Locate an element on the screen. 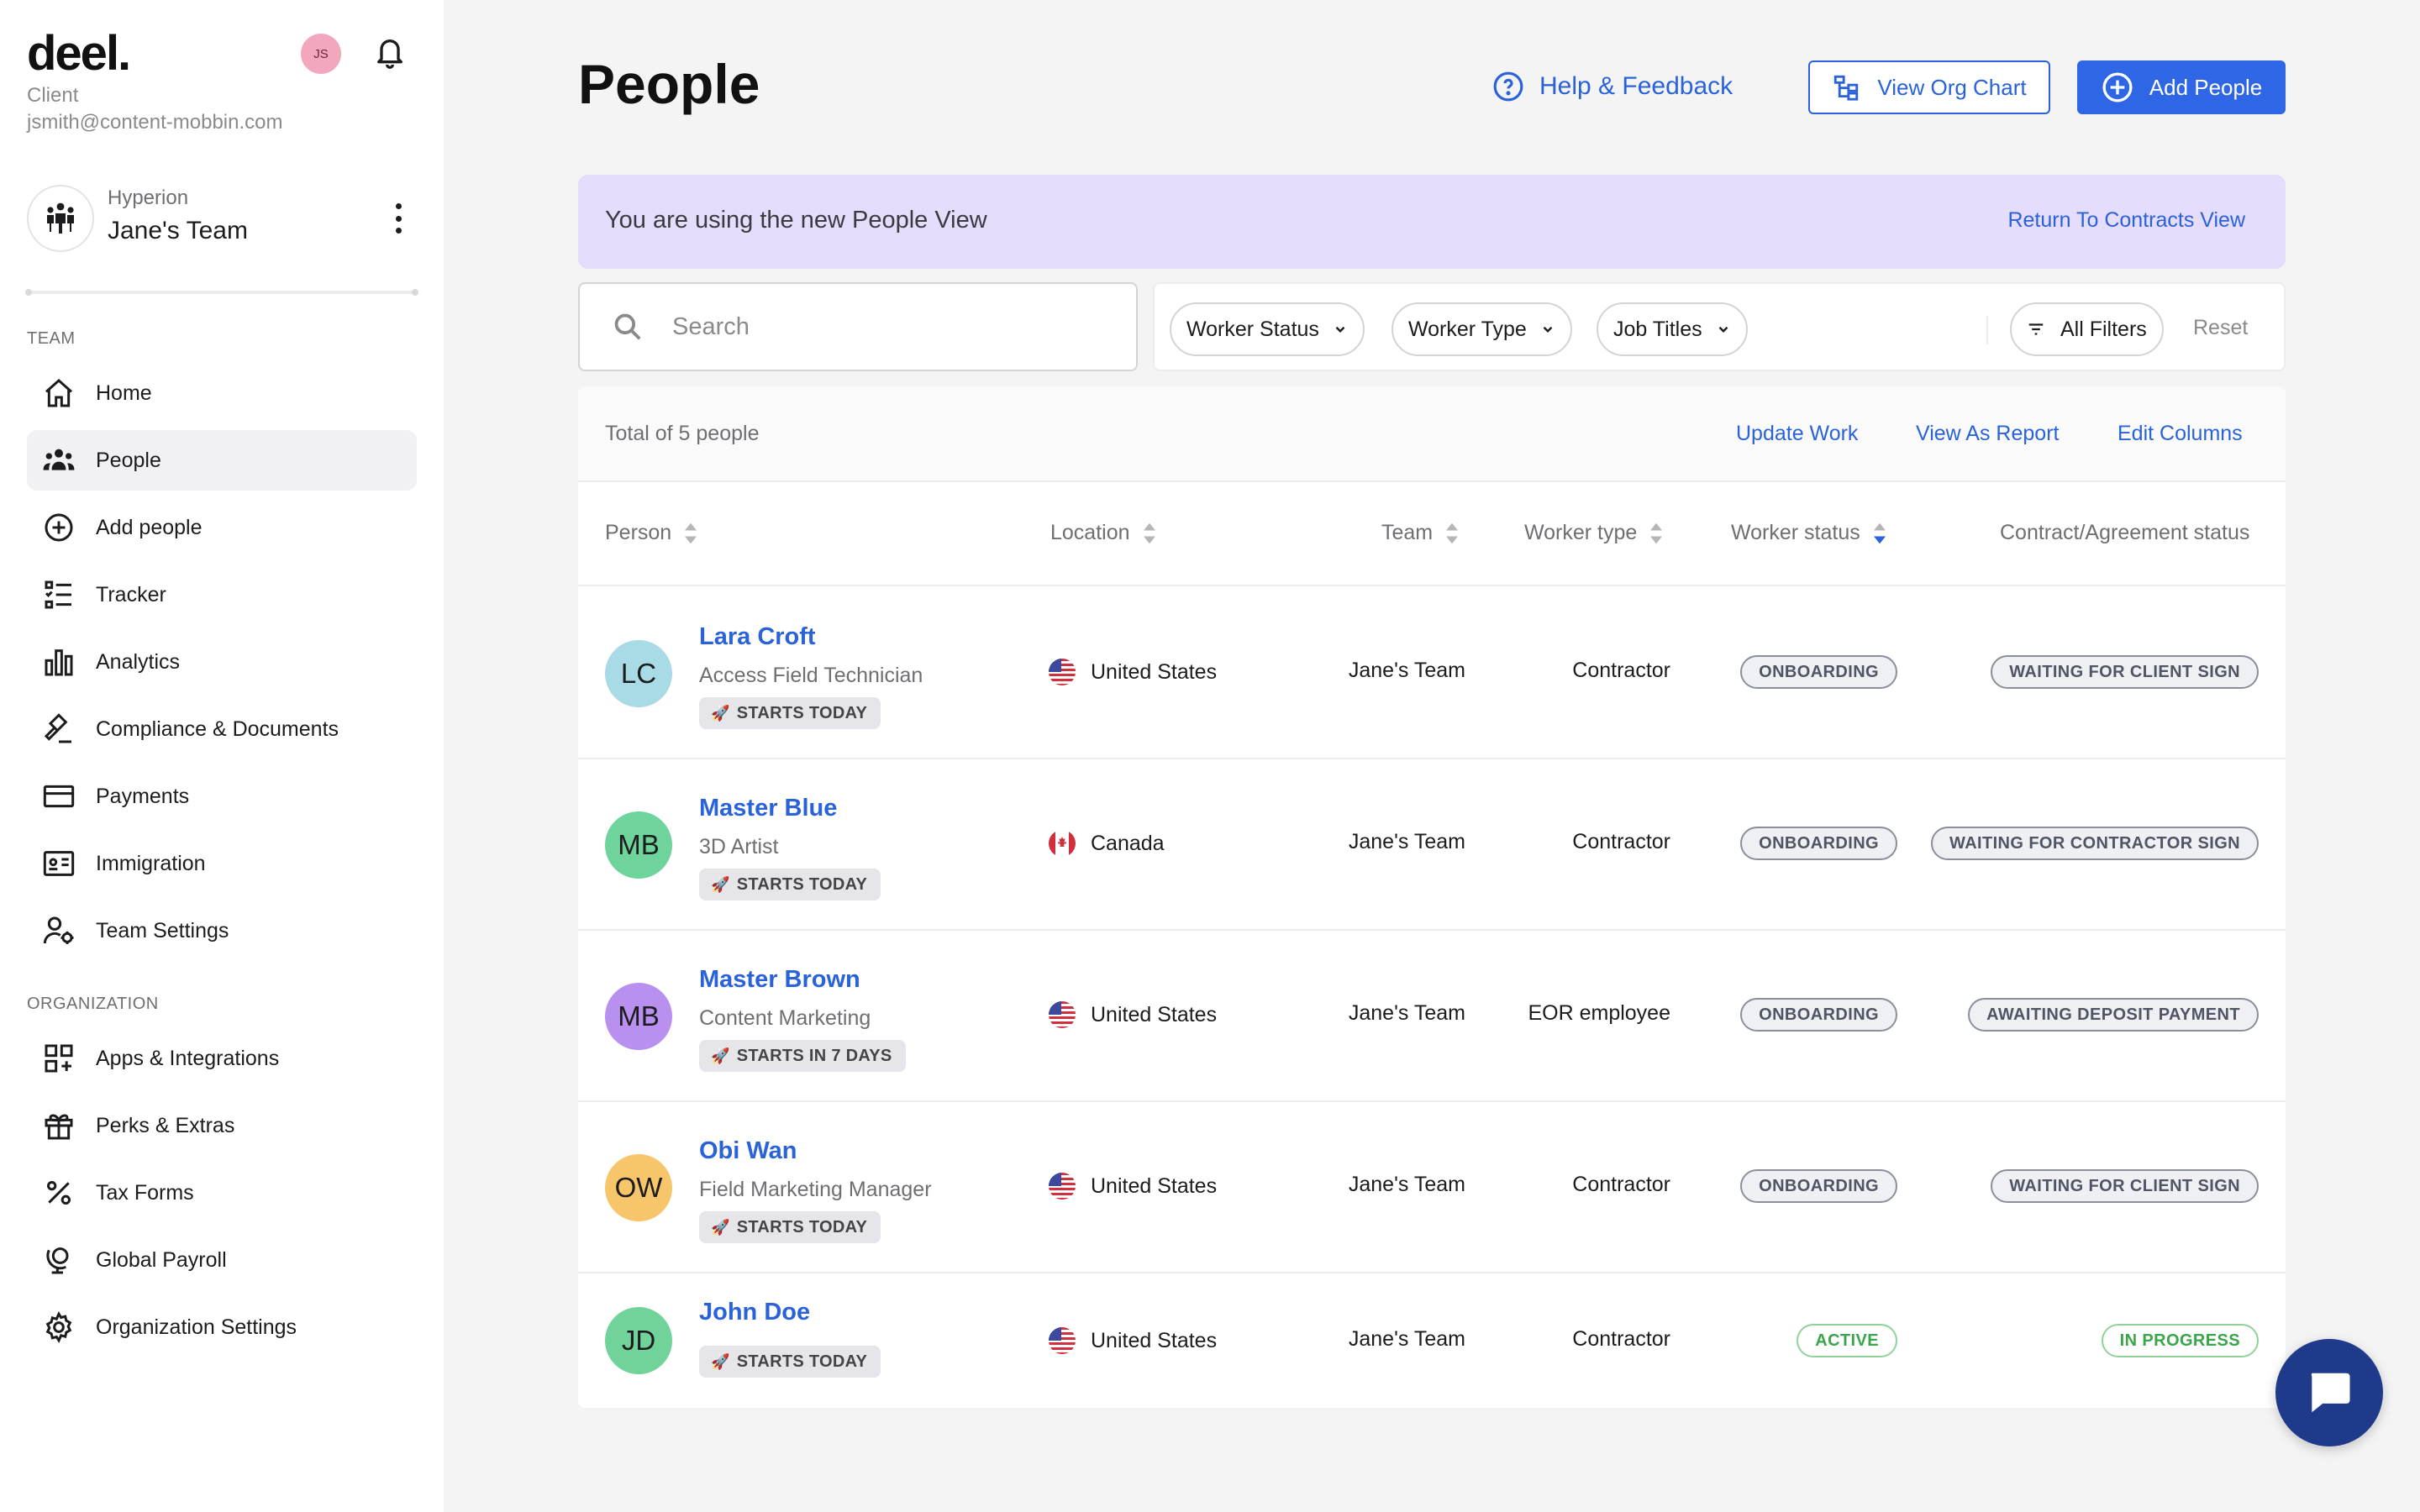 The image size is (2420, 1512). all-filters-label: All Filters is located at coordinates (2103, 329).